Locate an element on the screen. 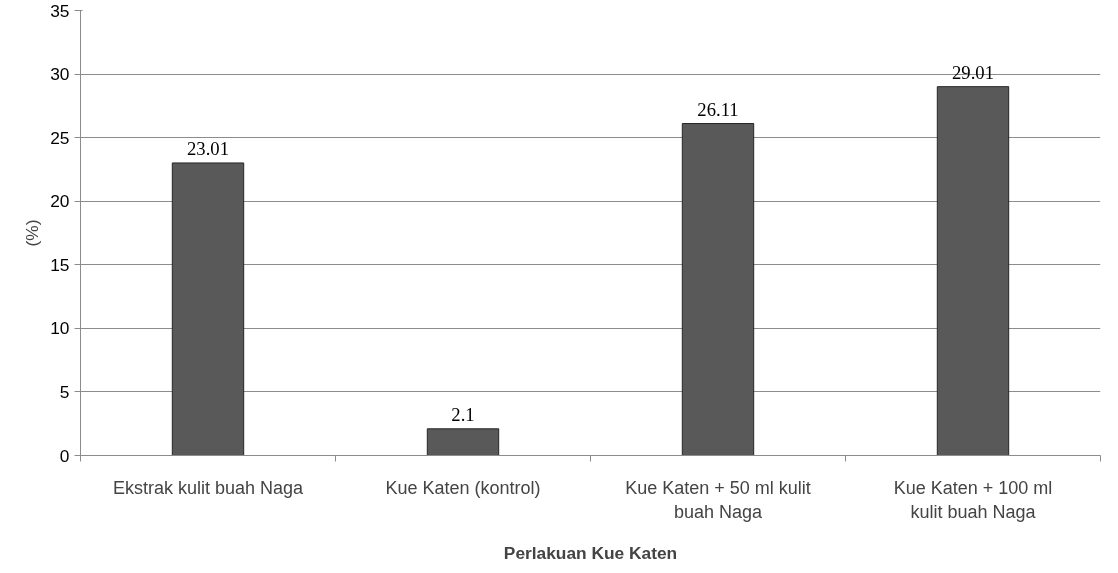 The height and width of the screenshot is (573, 1118). y-axis-title: (%) is located at coordinates (32, 233).